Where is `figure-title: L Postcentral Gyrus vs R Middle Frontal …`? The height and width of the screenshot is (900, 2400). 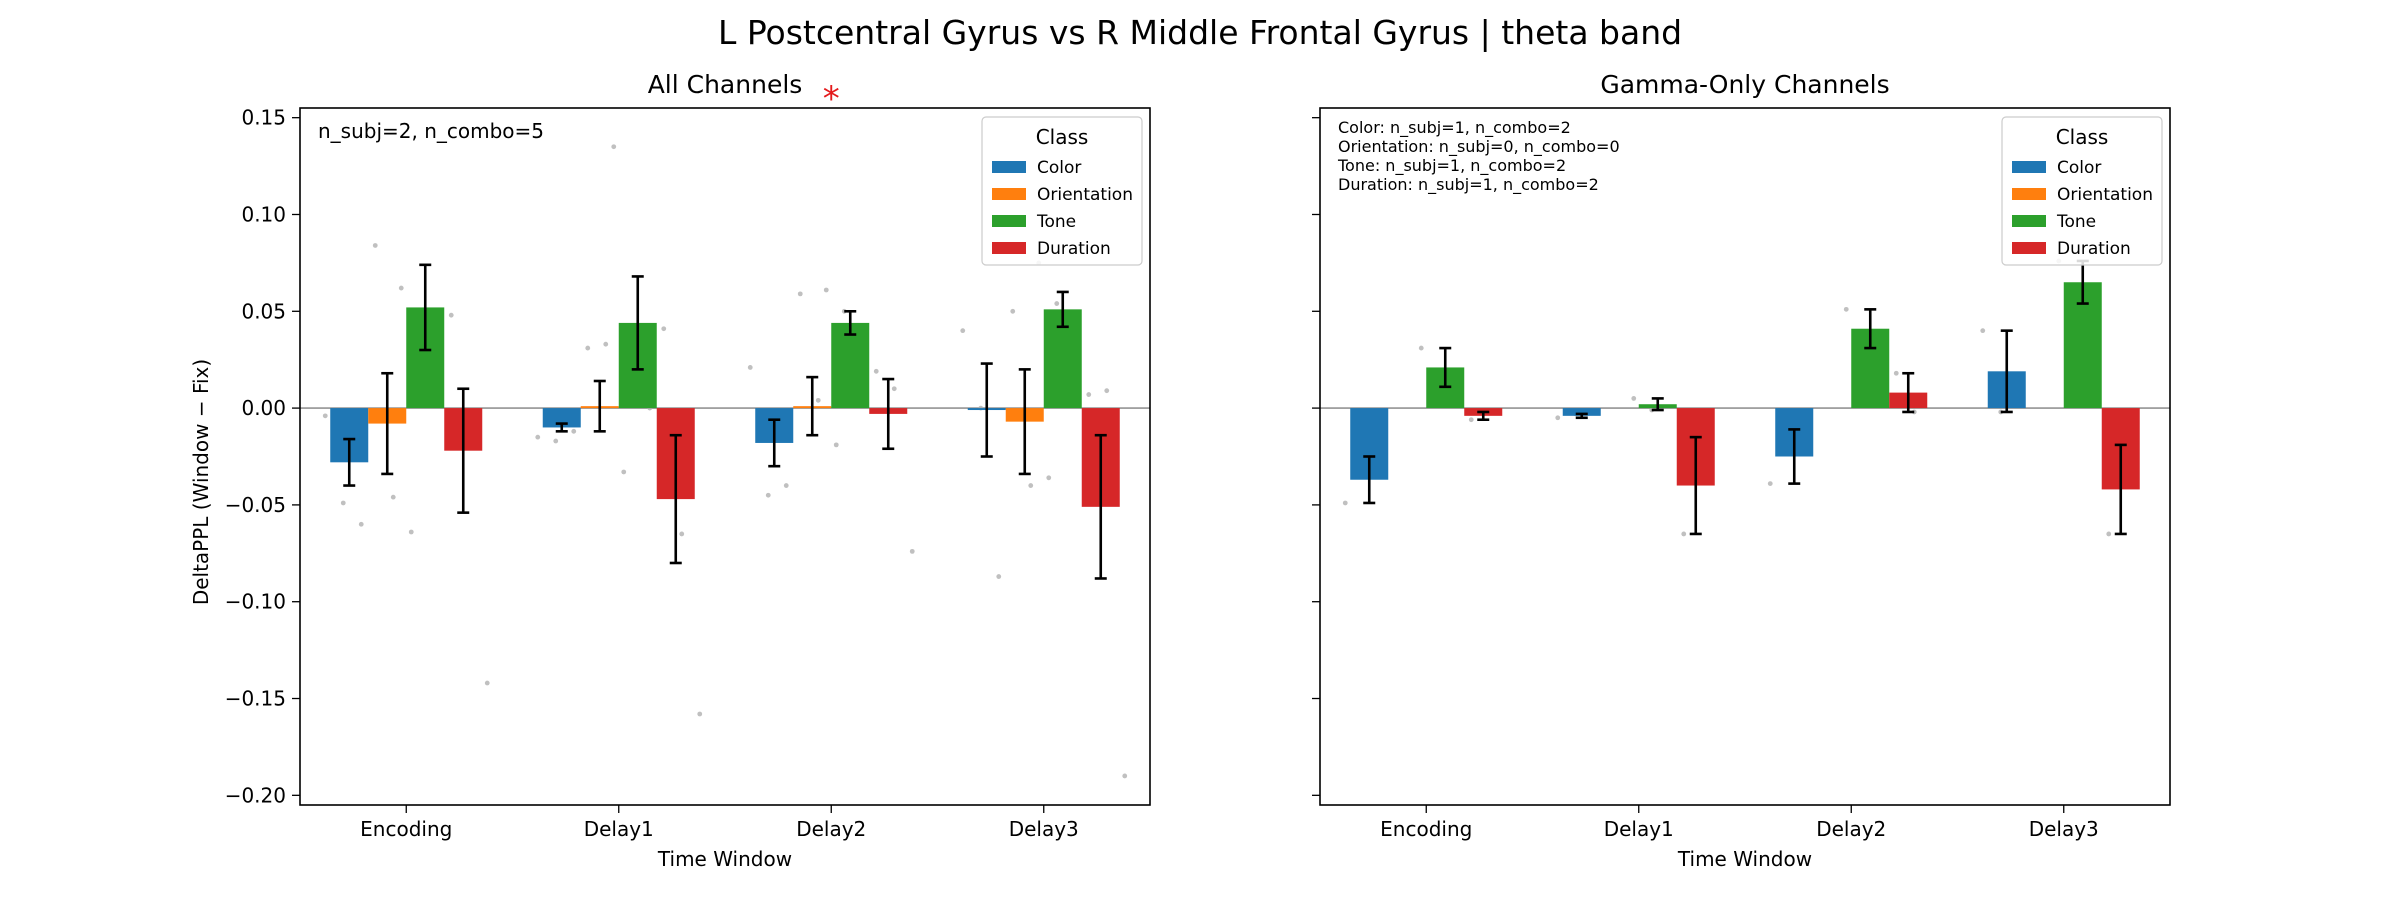
figure-title: L Postcentral Gyrus vs R Middle Frontal … is located at coordinates (1200, 32).